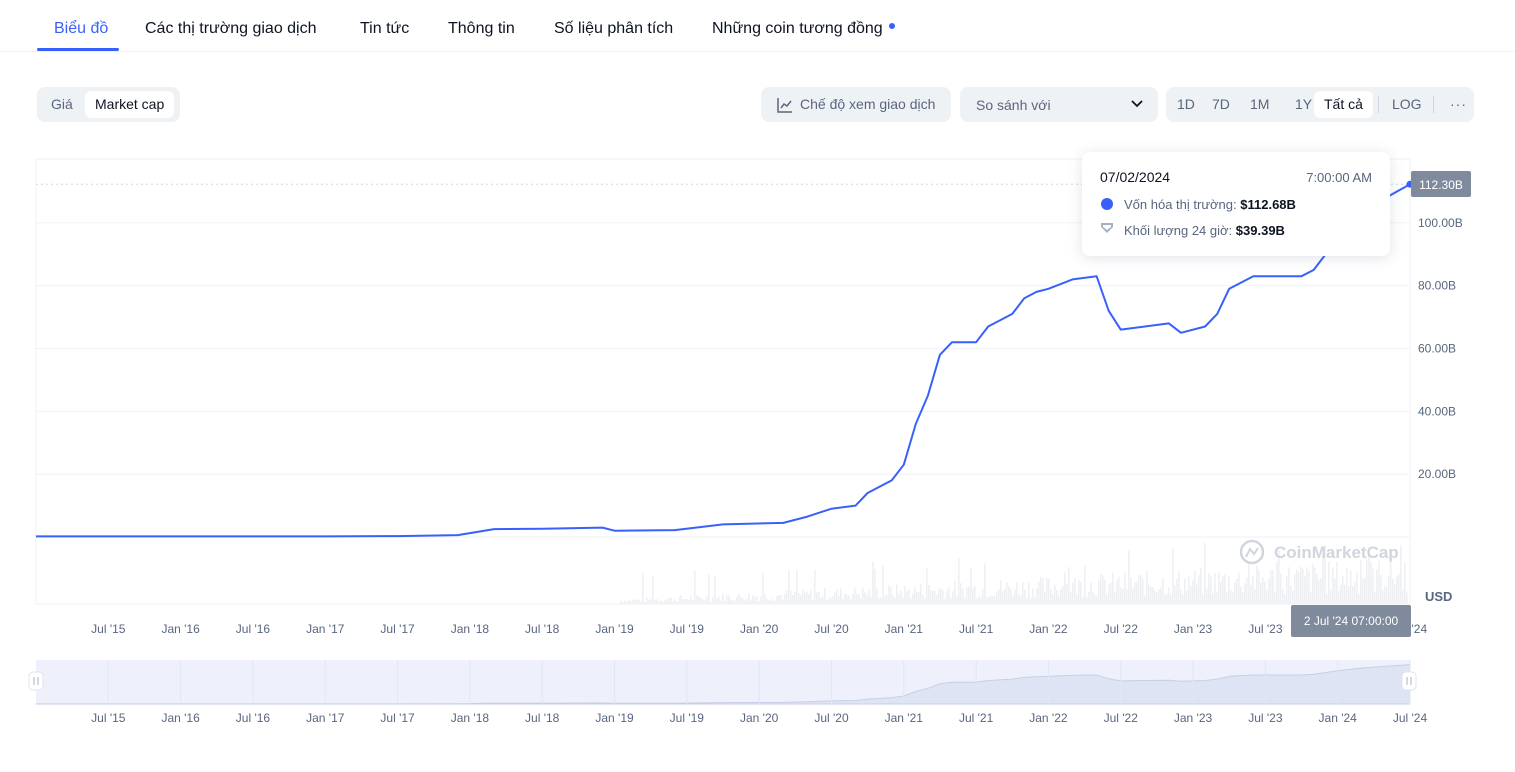 The width and height of the screenshot is (1515, 772). What do you see at coordinates (130, 104) in the screenshot?
I see `market-cap-toggle-button: Market cap` at bounding box center [130, 104].